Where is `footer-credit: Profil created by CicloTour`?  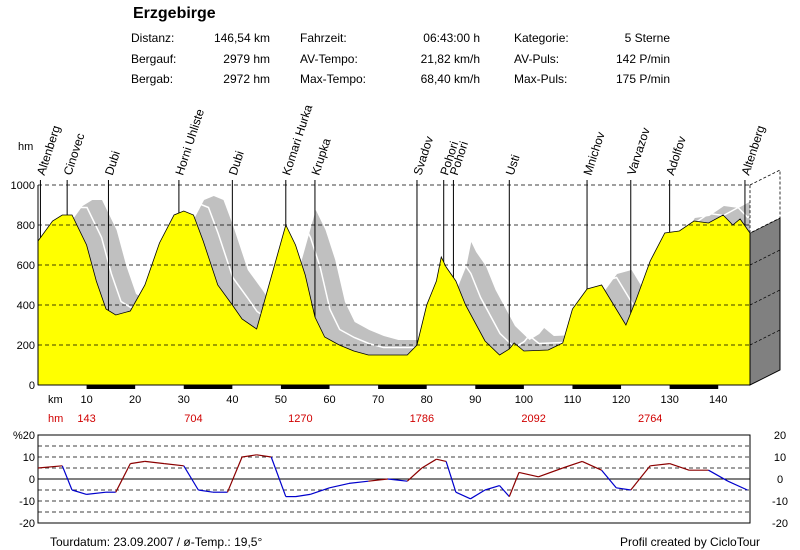
footer-credit: Profil created by CicloTour is located at coordinates (690, 542).